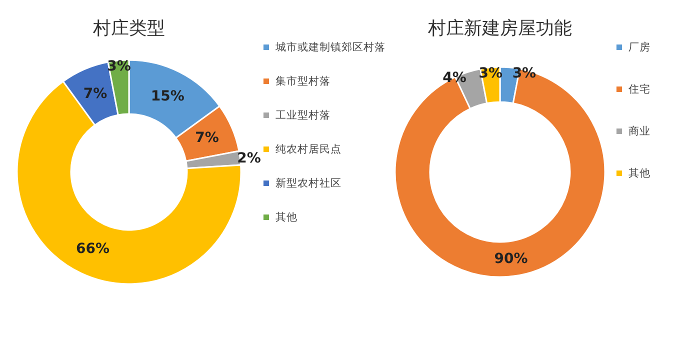 Image resolution: width=678 pixels, height=349 pixels. What do you see at coordinates (249, 158) in the screenshot?
I see `data-label: 2%` at bounding box center [249, 158].